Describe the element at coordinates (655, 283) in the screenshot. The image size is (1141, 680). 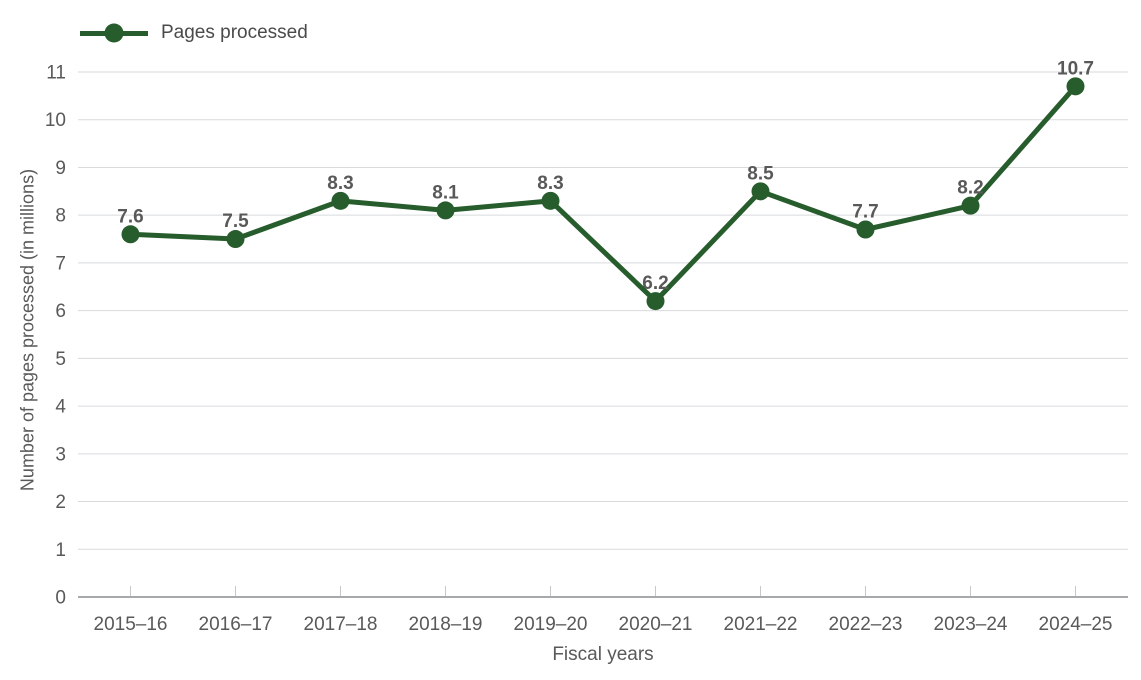
I see `data-label: 6.2` at that location.